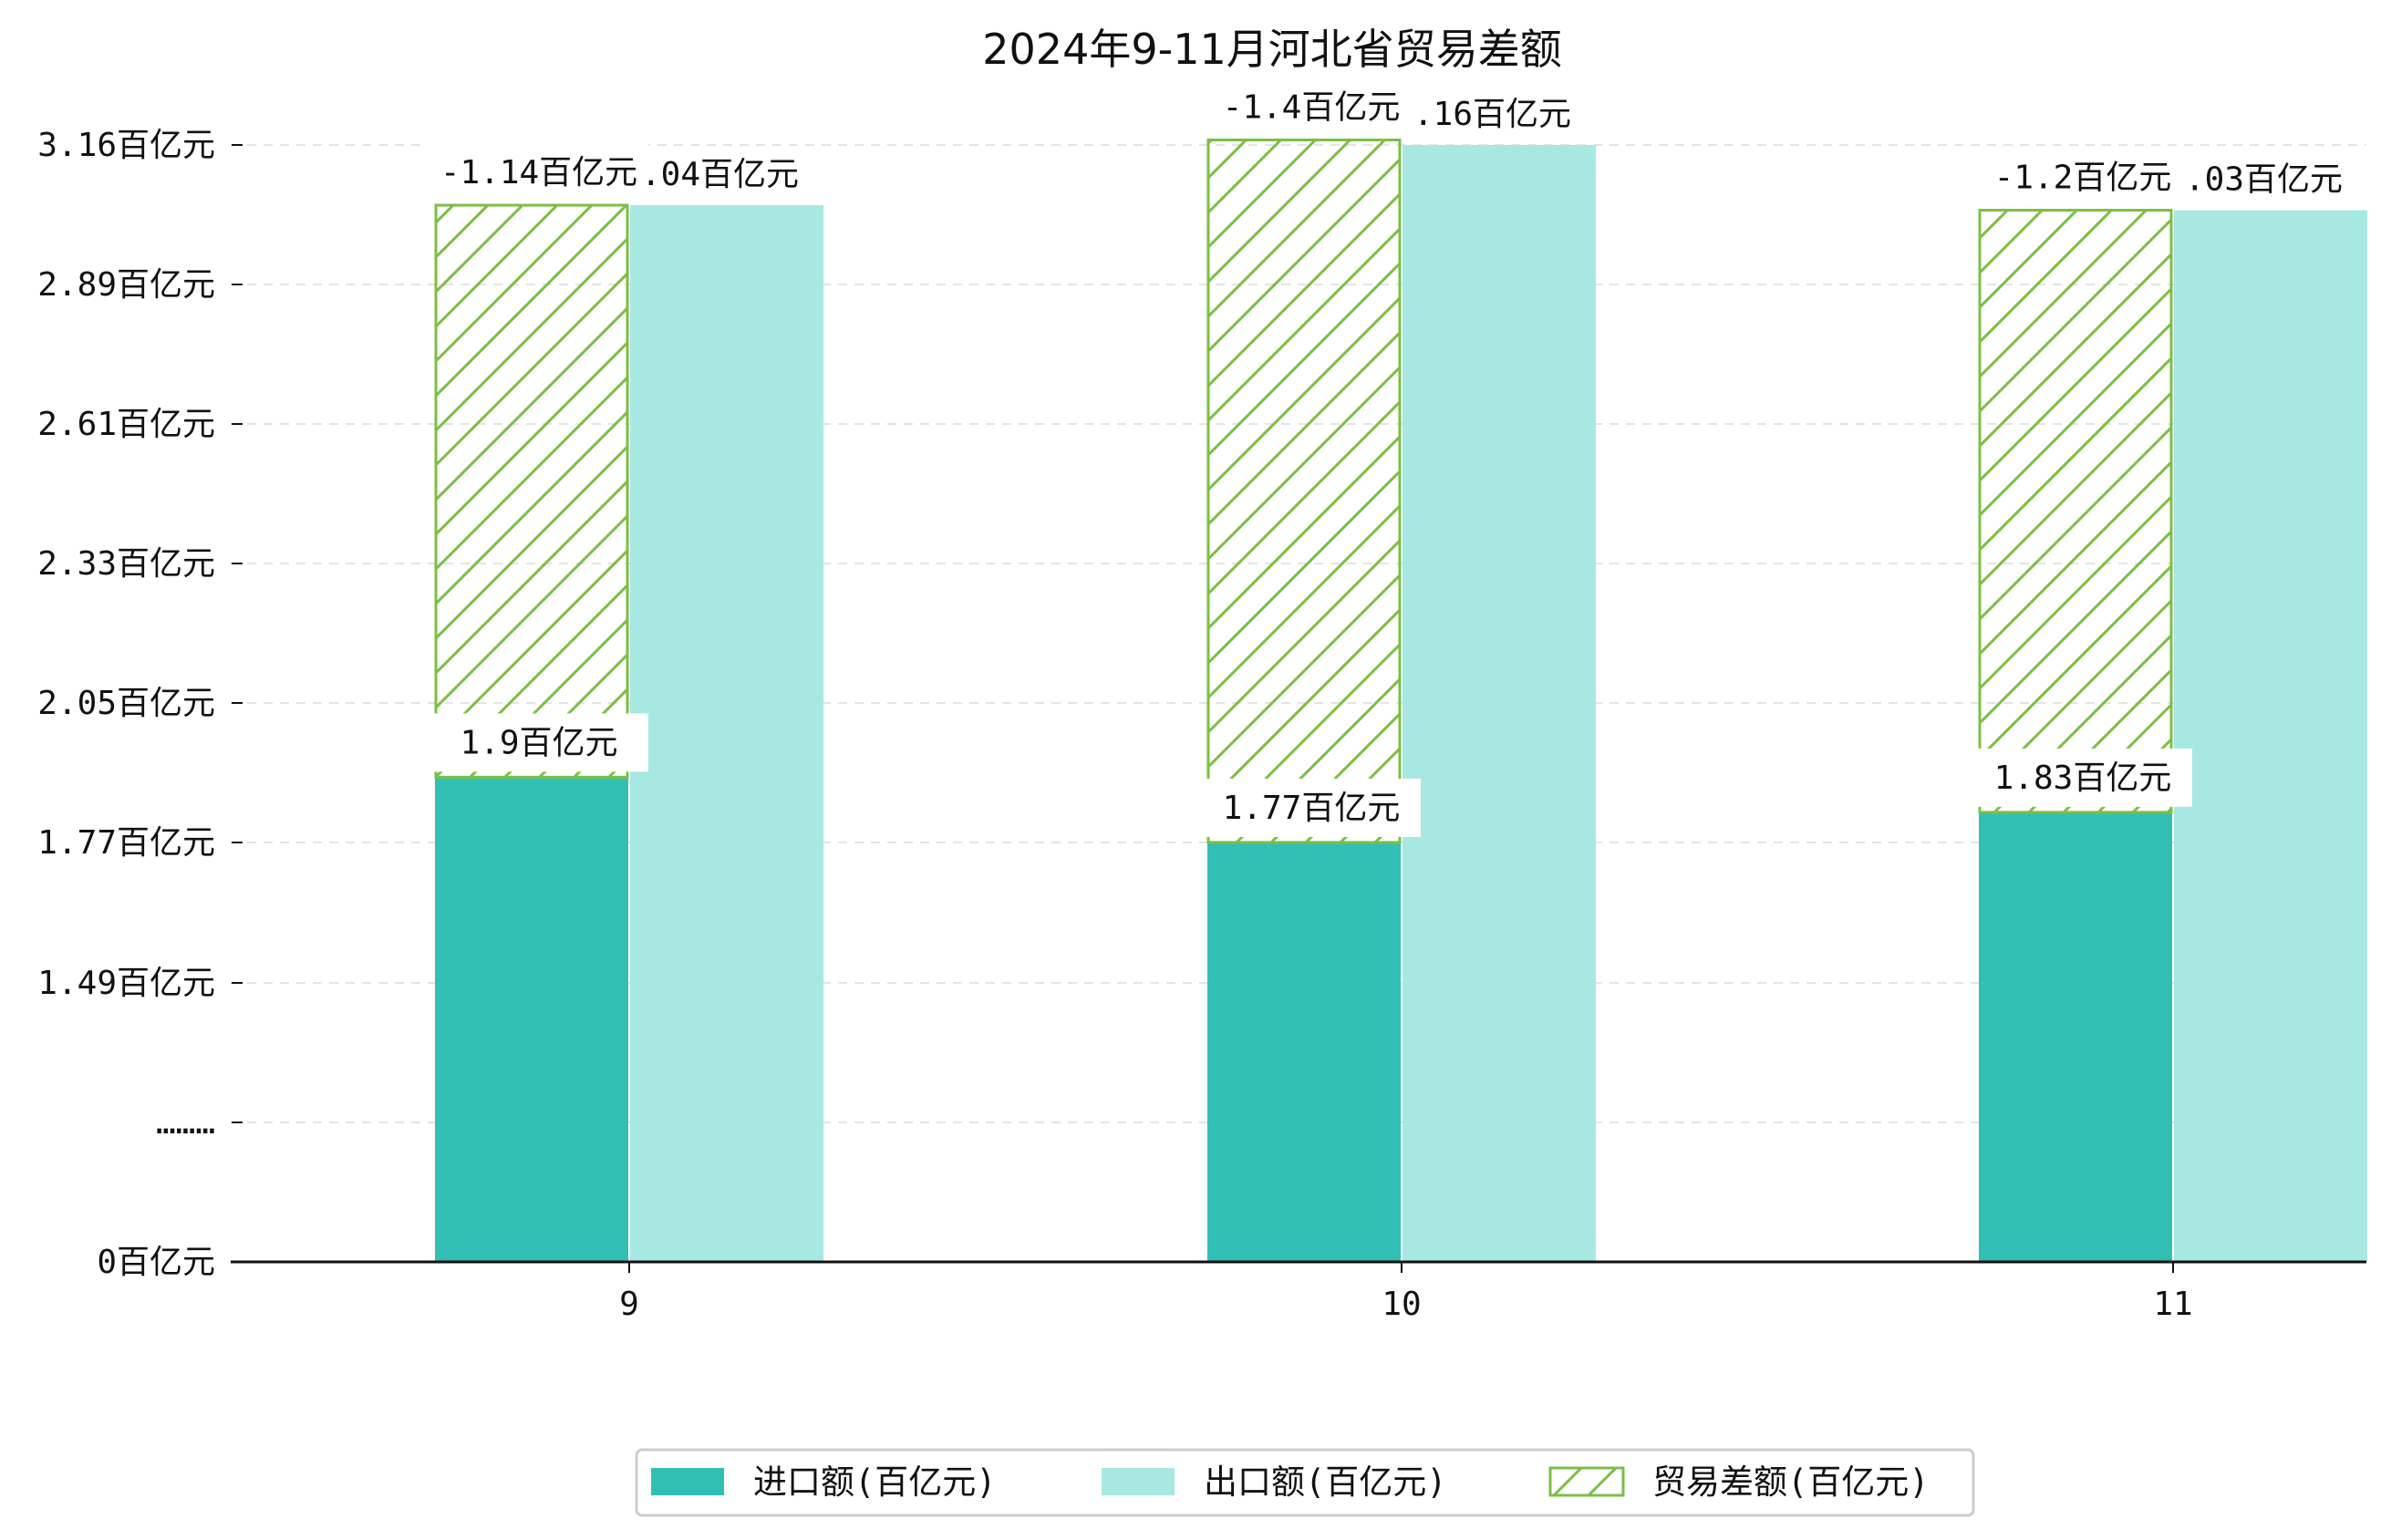 The height and width of the screenshot is (1540, 2391). What do you see at coordinates (1271, 49) in the screenshot?
I see `chart-title: 2024年9-11月河北省贸易差额` at bounding box center [1271, 49].